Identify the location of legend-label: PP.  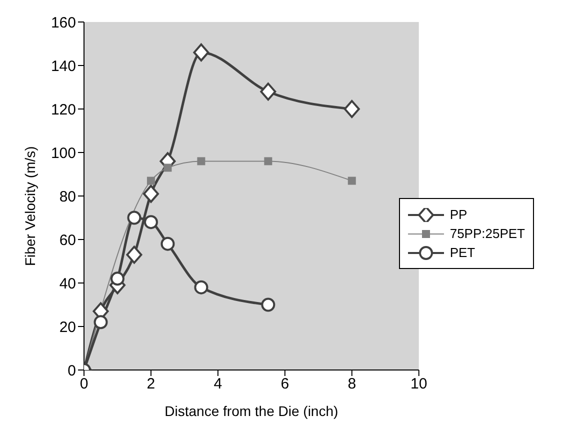
(459, 214).